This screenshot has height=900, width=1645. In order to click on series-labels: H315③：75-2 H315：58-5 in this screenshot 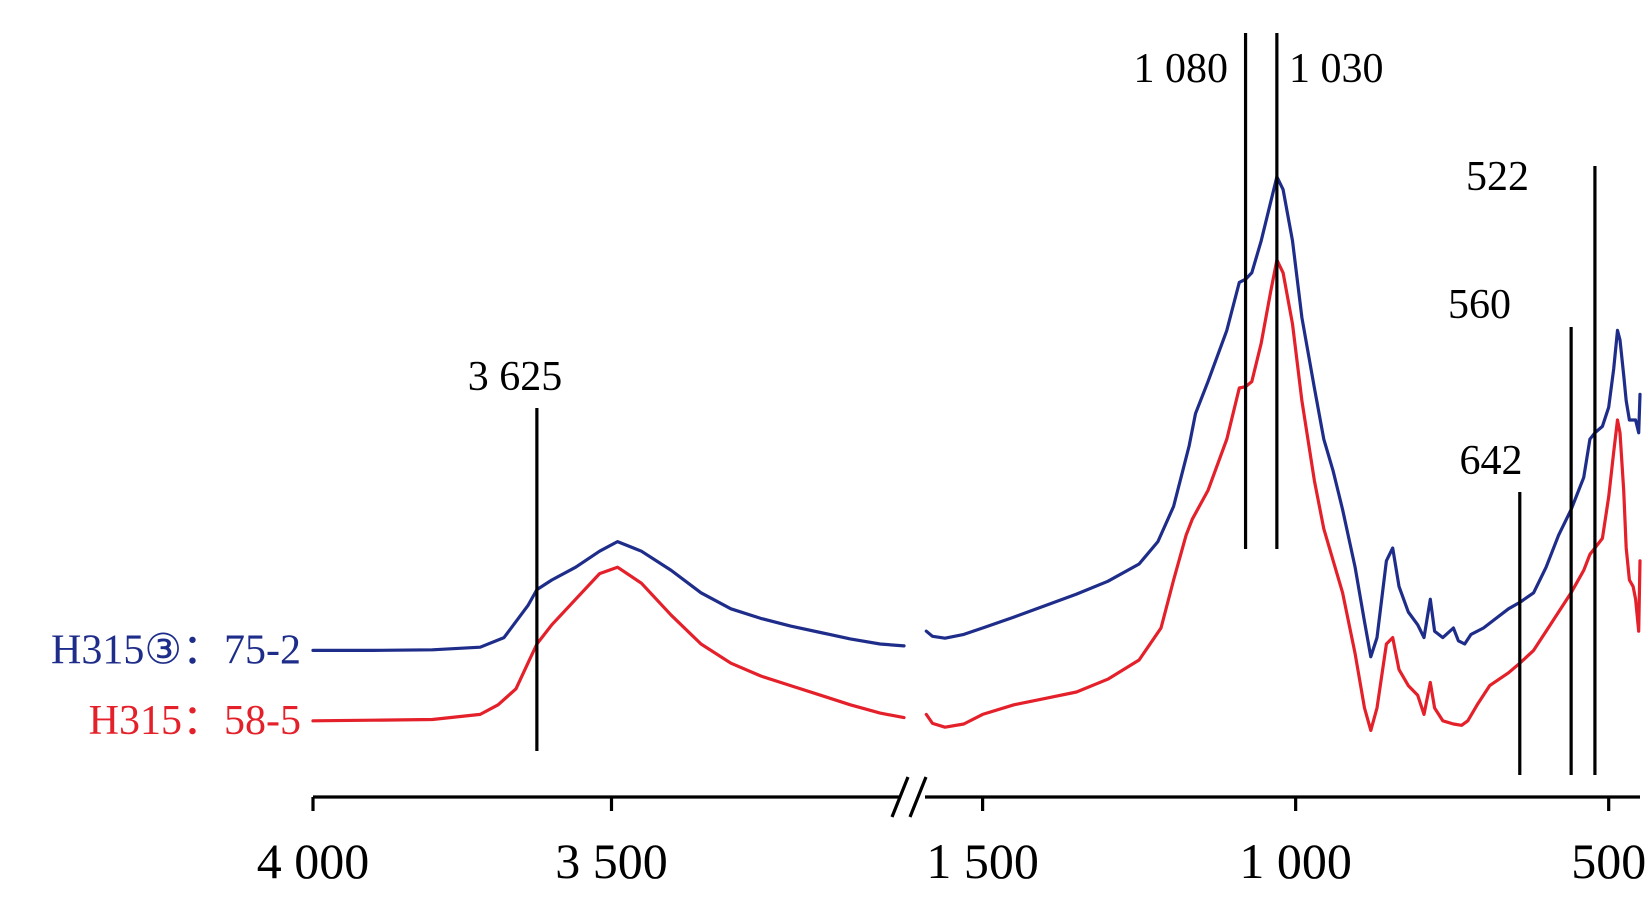, I will do `click(176, 685)`.